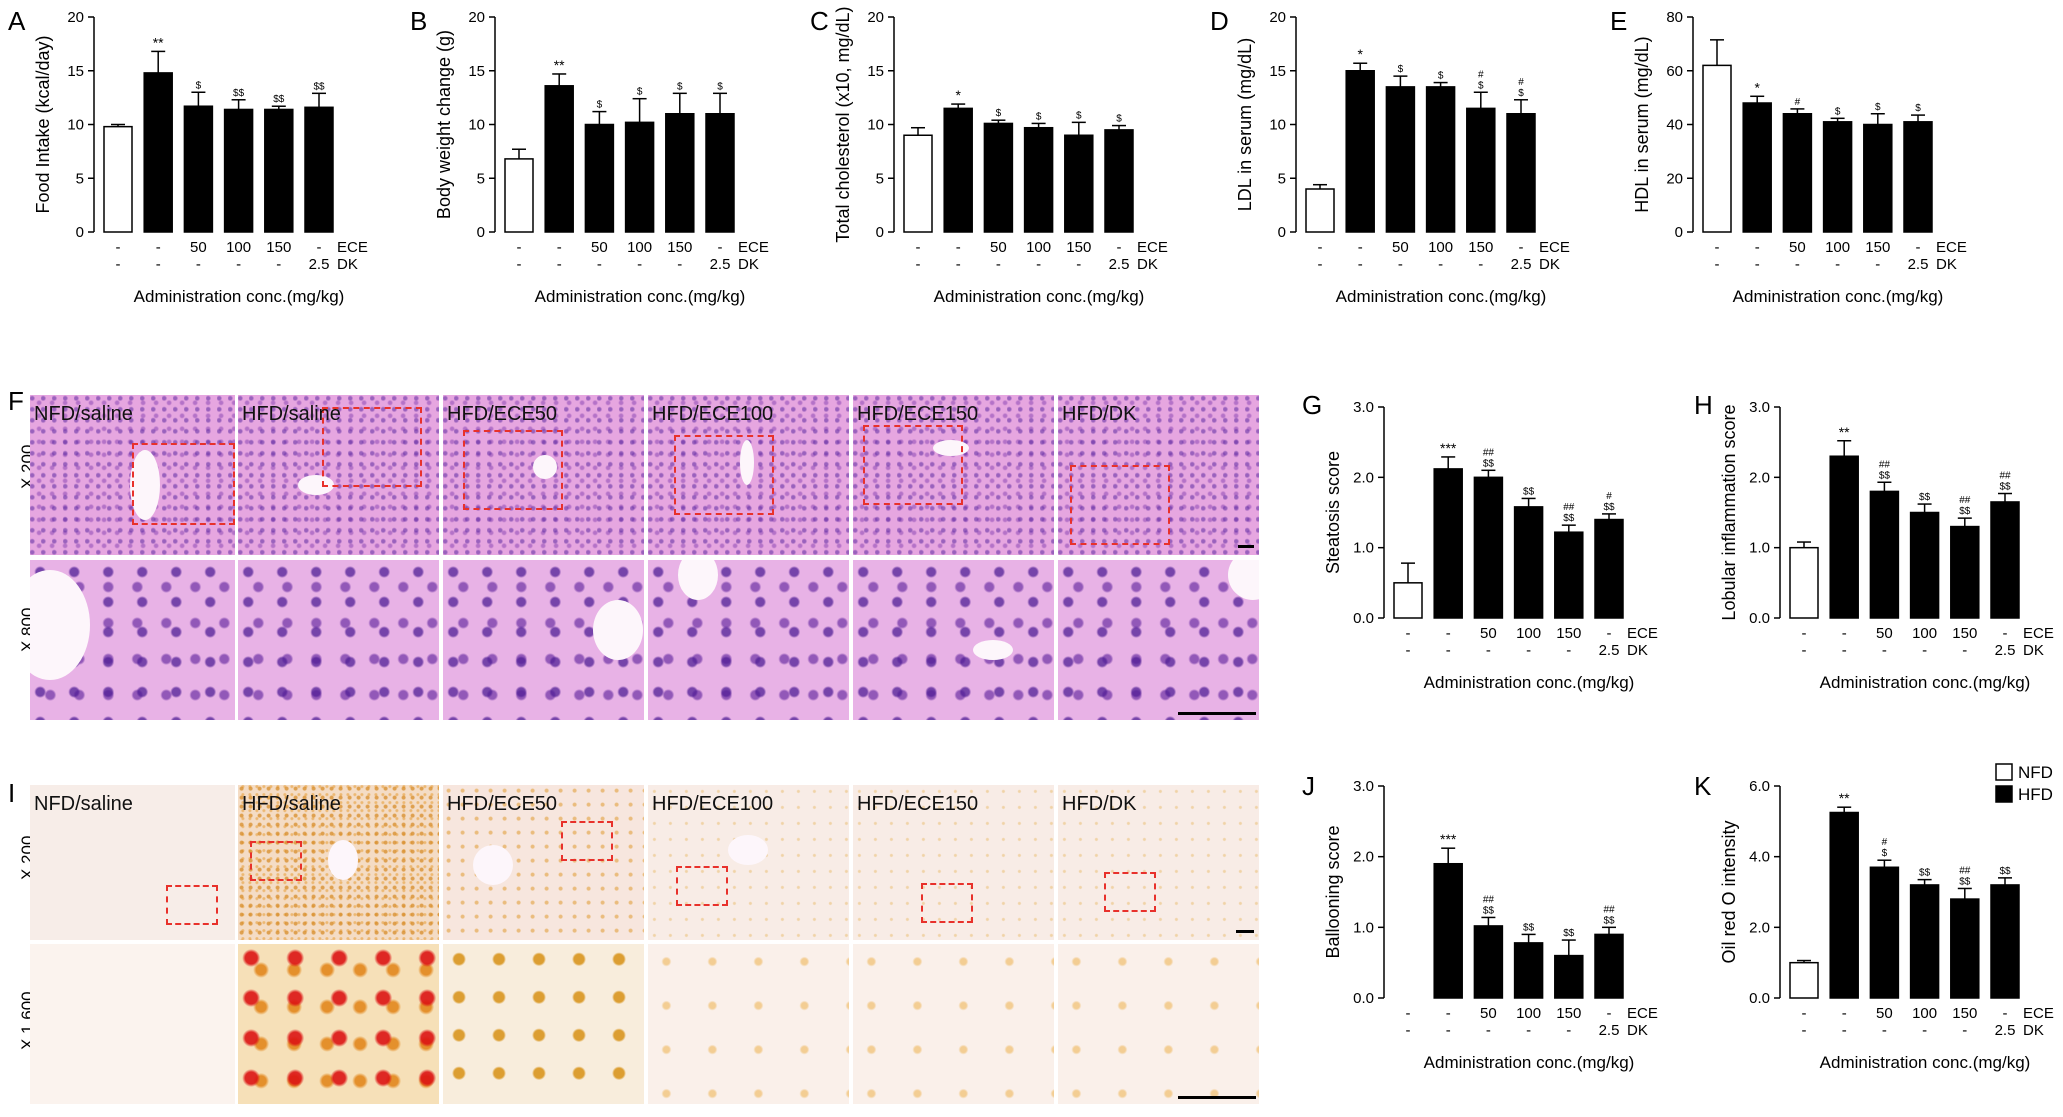 This screenshot has height=1117, width=2063. I want to click on legend: NFD HFD, so click(2024, 783).